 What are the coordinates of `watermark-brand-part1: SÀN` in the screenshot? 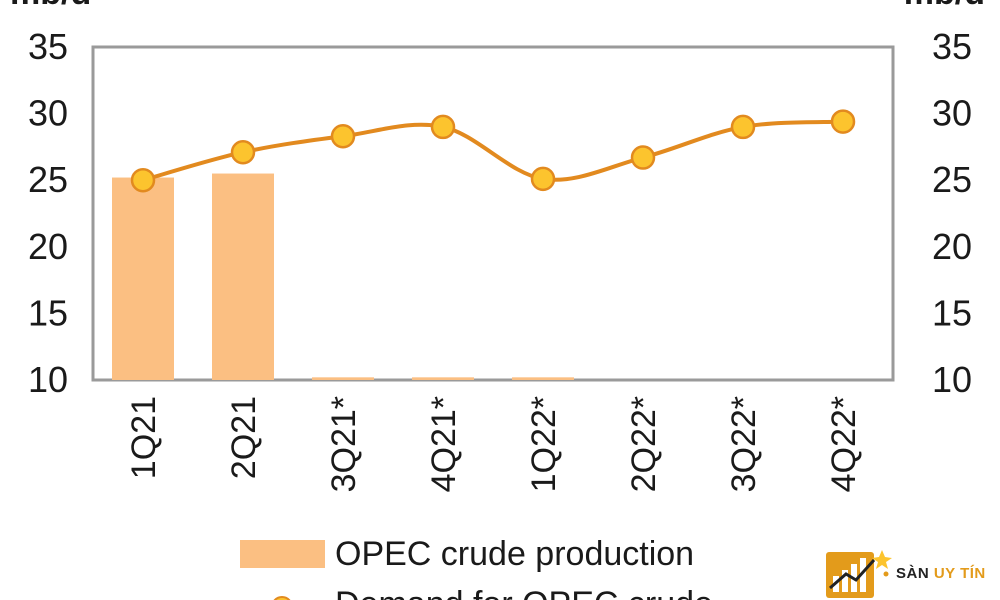 It's located at (913, 573).